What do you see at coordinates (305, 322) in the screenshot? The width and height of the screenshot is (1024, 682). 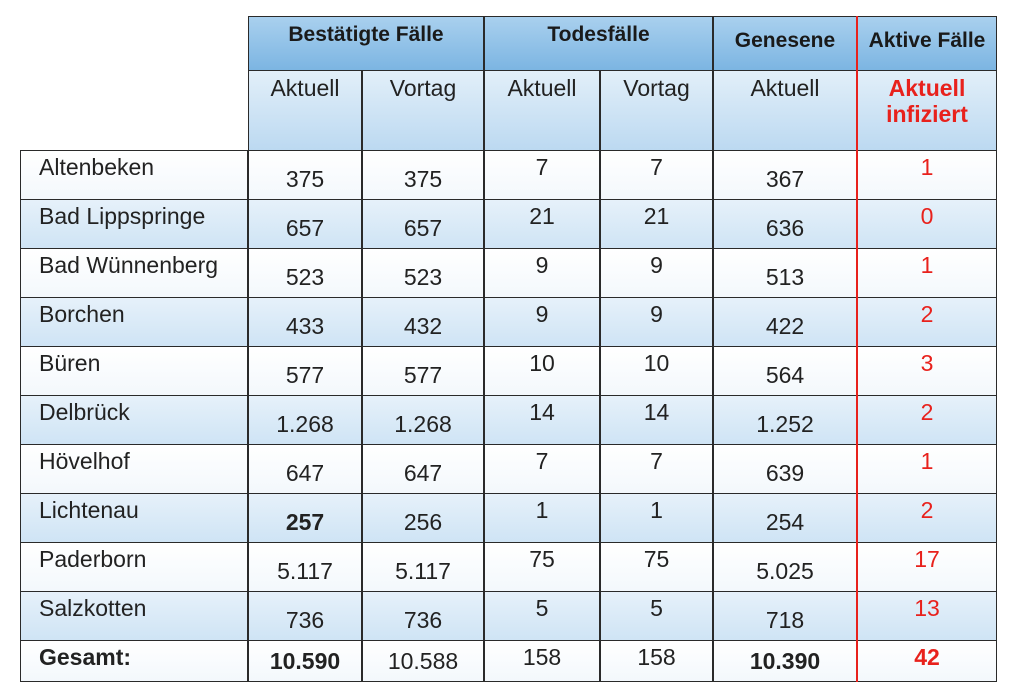 I see `value-cell: 433` at bounding box center [305, 322].